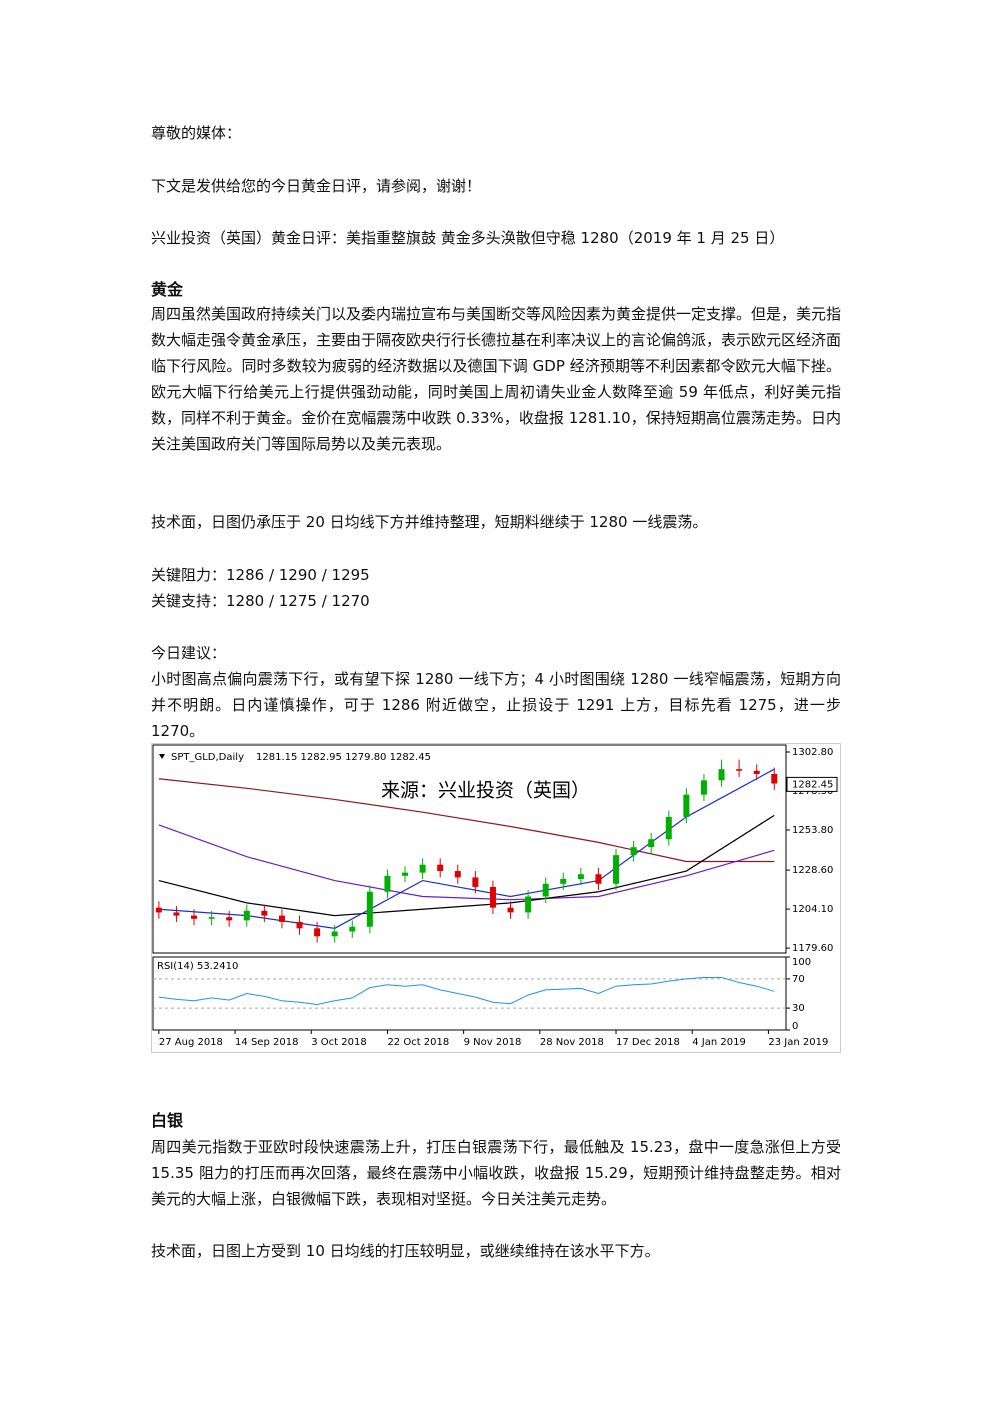 The width and height of the screenshot is (992, 1403). What do you see at coordinates (207, 757) in the screenshot?
I see `chart-title: SPT_GLD,Daily` at bounding box center [207, 757].